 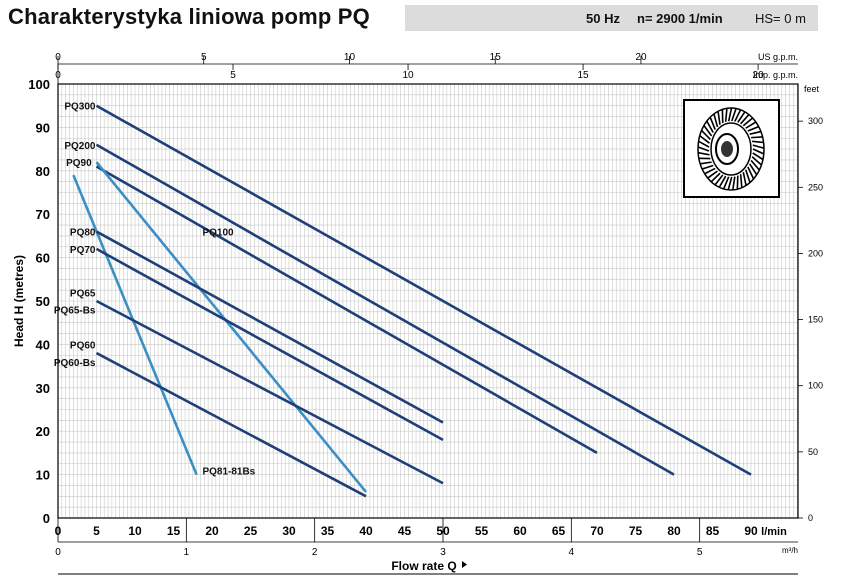 What do you see at coordinates (674, 531) in the screenshot?
I see `x-tick-label: 80` at bounding box center [674, 531].